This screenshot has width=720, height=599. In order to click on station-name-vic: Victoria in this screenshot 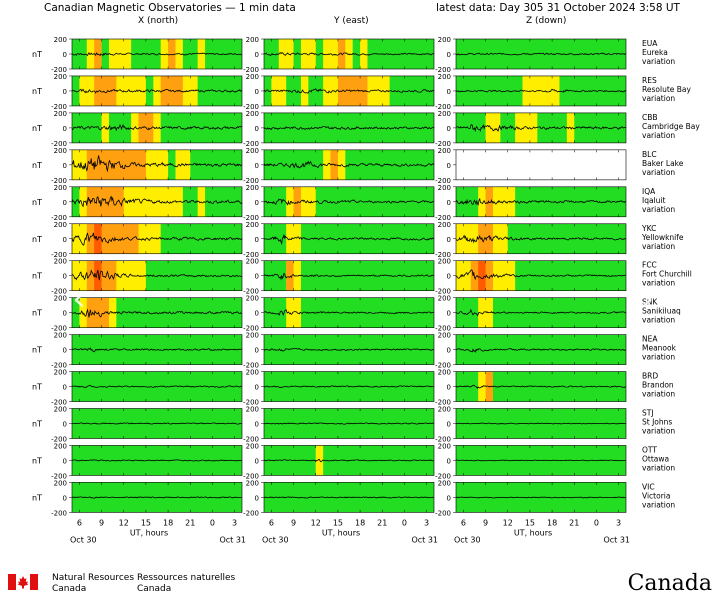, I will do `click(656, 495)`.